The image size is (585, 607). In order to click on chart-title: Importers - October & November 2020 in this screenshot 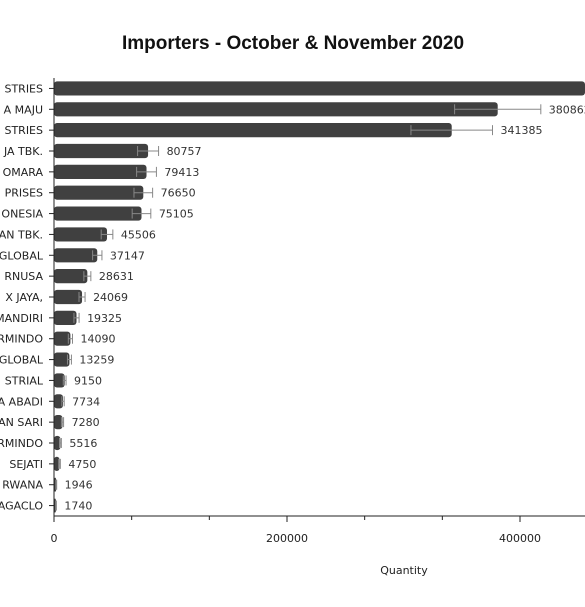, I will do `click(293, 43)`.